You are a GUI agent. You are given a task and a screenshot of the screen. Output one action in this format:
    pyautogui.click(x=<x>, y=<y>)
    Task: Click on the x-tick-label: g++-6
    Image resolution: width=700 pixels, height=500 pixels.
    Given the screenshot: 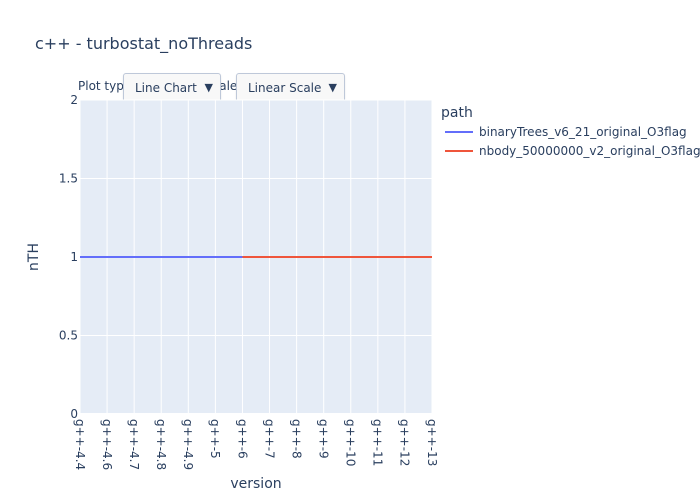 What is the action you would take?
    pyautogui.click(x=242, y=439)
    